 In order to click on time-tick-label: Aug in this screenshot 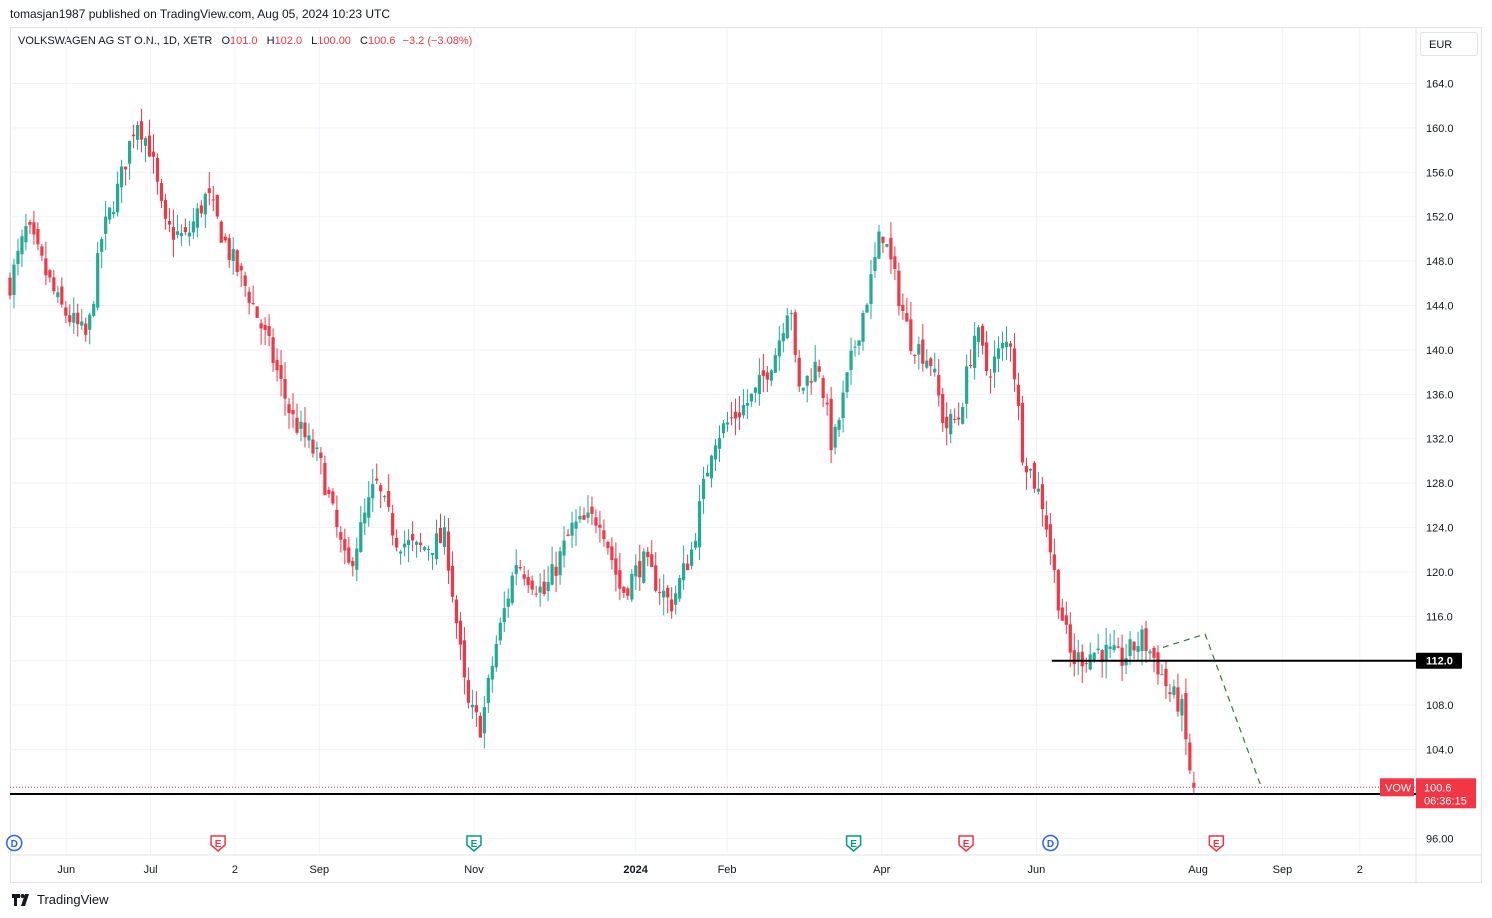, I will do `click(1198, 870)`.